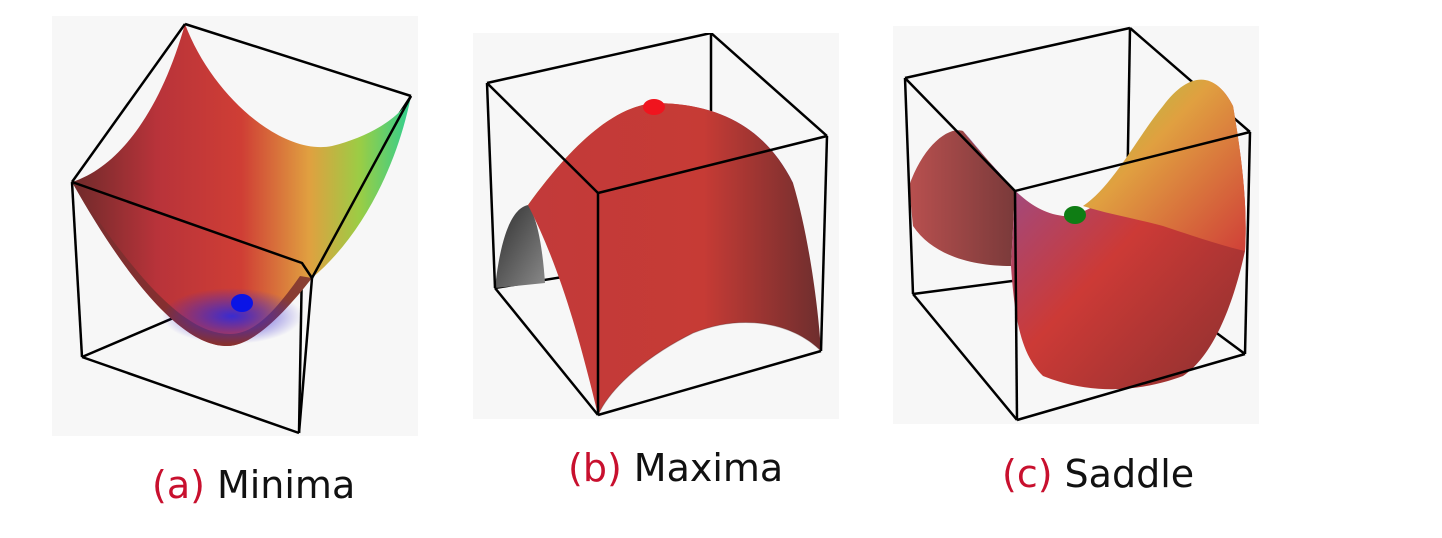 The width and height of the screenshot is (1442, 538). What do you see at coordinates (1129, 474) in the screenshot?
I see `caption-label: Saddle` at bounding box center [1129, 474].